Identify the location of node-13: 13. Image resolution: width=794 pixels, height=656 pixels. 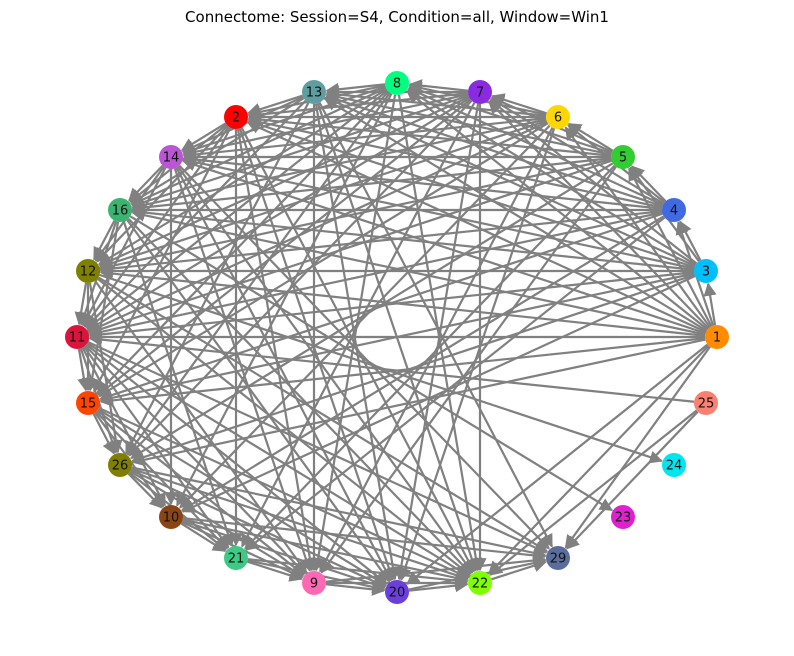
(314, 92).